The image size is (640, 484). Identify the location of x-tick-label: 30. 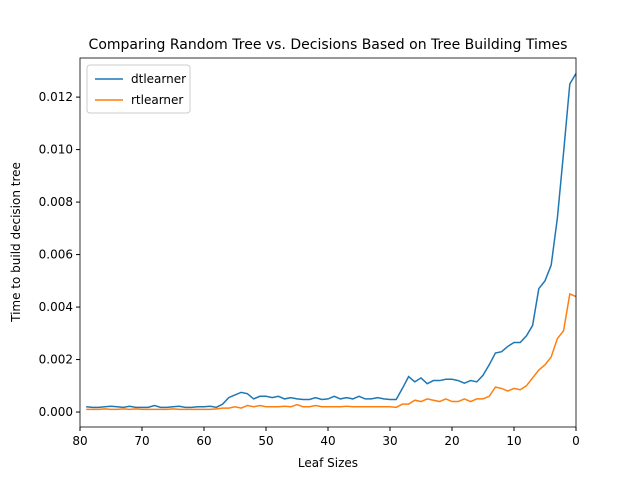
(389, 441).